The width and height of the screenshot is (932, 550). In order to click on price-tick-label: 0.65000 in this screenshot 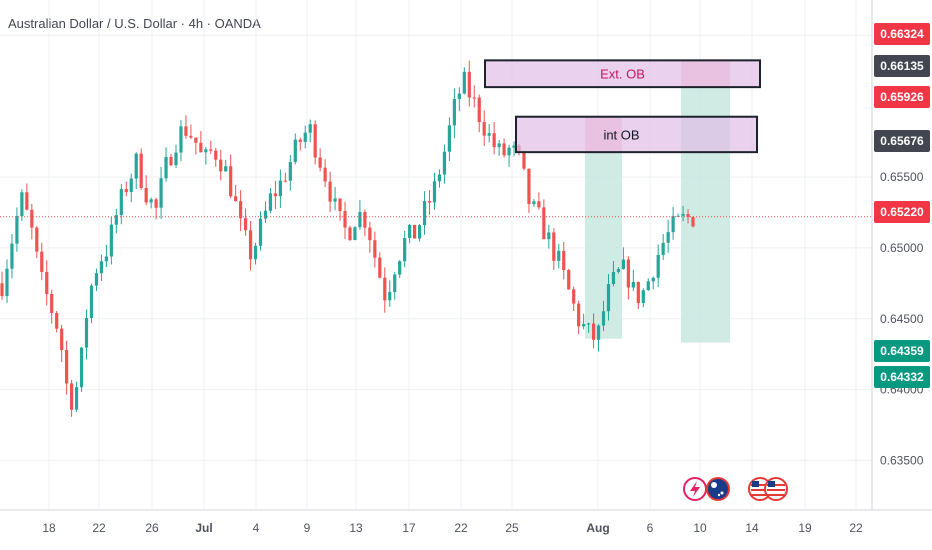, I will do `click(902, 248)`.